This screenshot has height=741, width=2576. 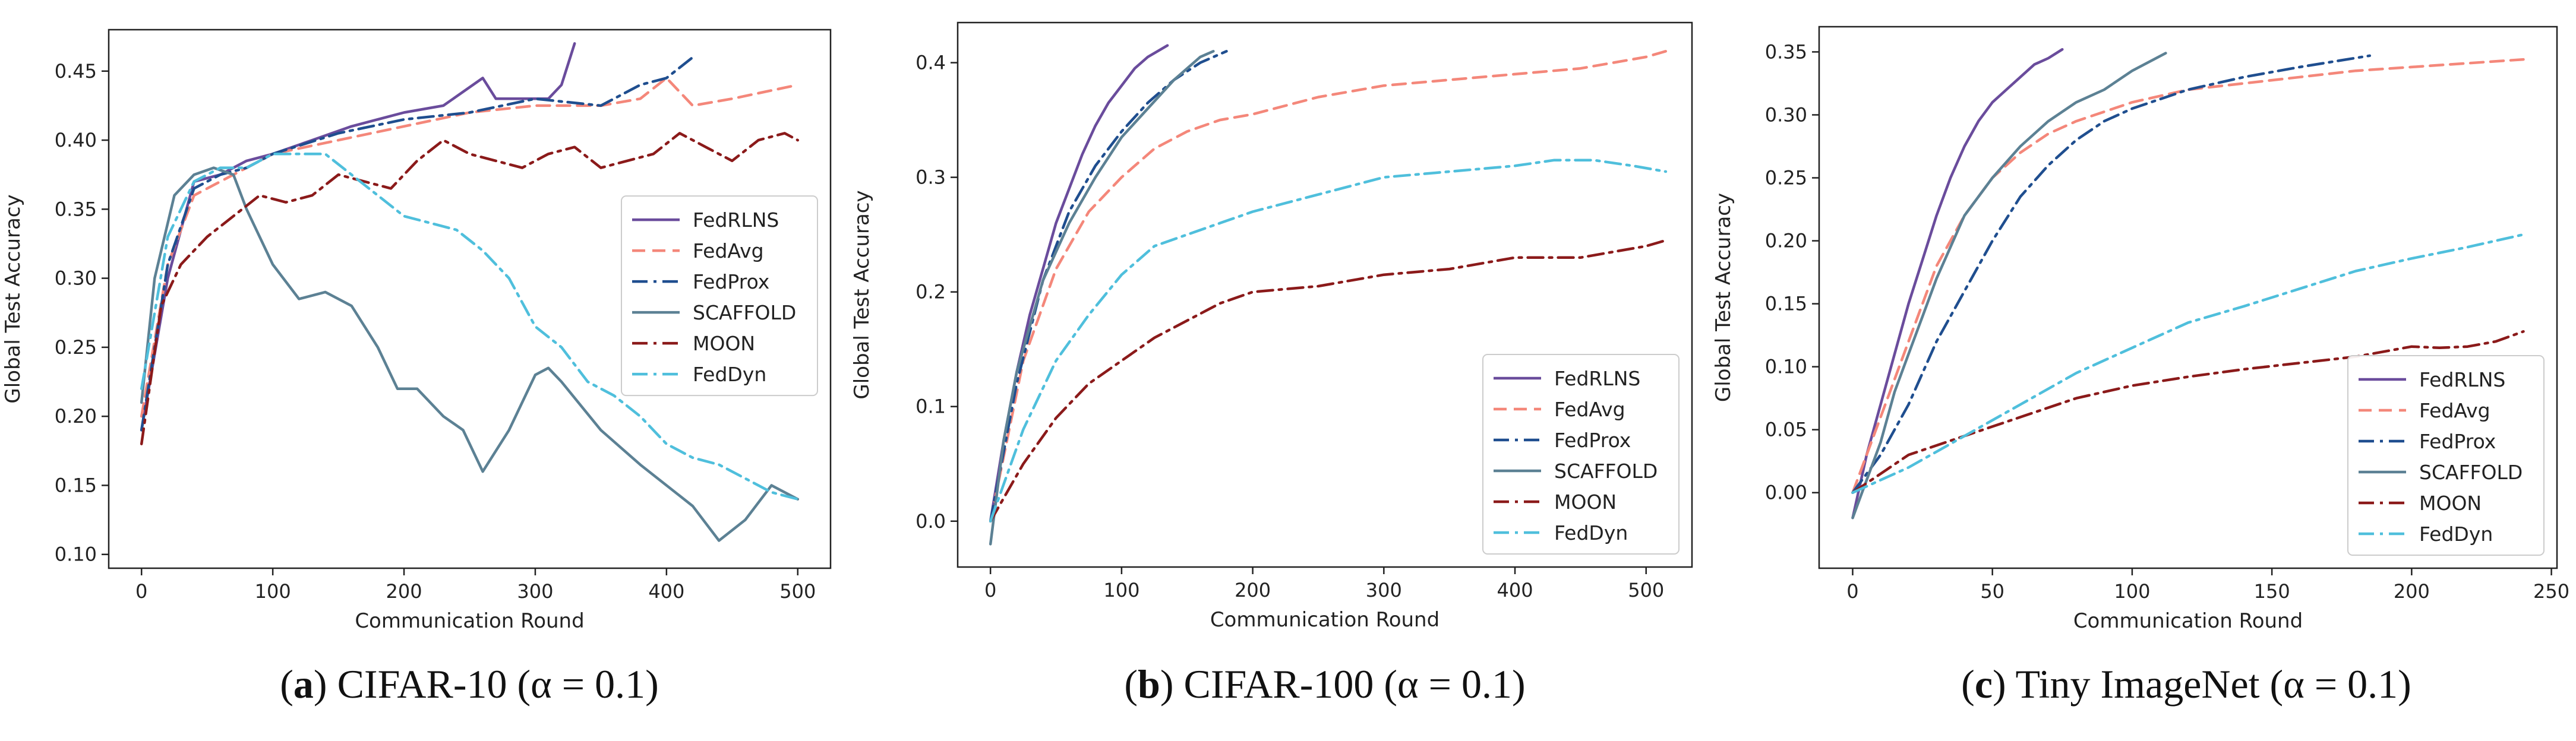 What do you see at coordinates (931, 177) in the screenshot?
I see `y-tick-label: 0.3` at bounding box center [931, 177].